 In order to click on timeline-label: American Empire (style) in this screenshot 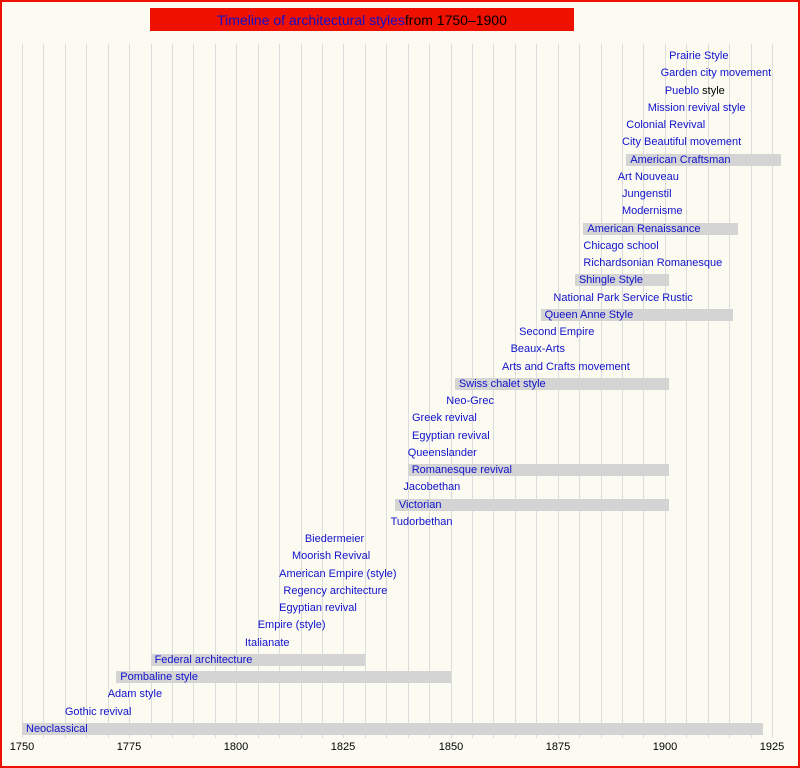, I will do `click(337, 574)`.